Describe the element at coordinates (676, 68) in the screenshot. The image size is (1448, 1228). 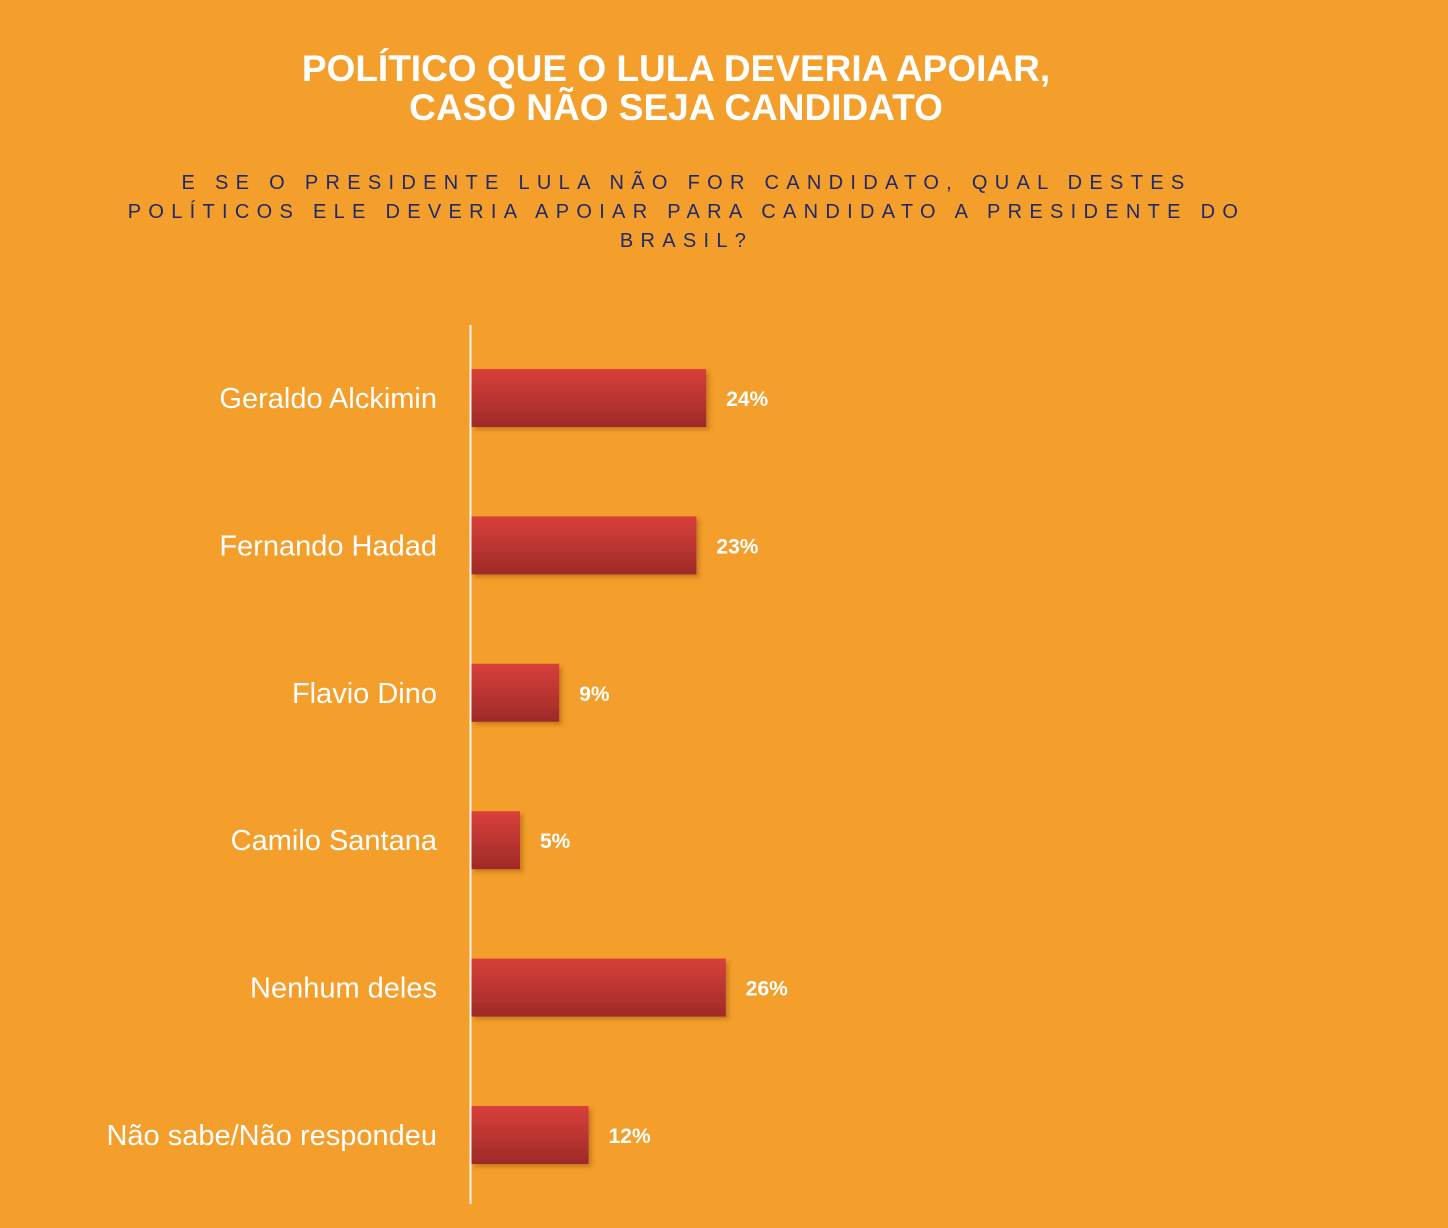
I see `chart-title-line-1: POLÍTICO QUE O LULA DEVERIA APOIAR,` at that location.